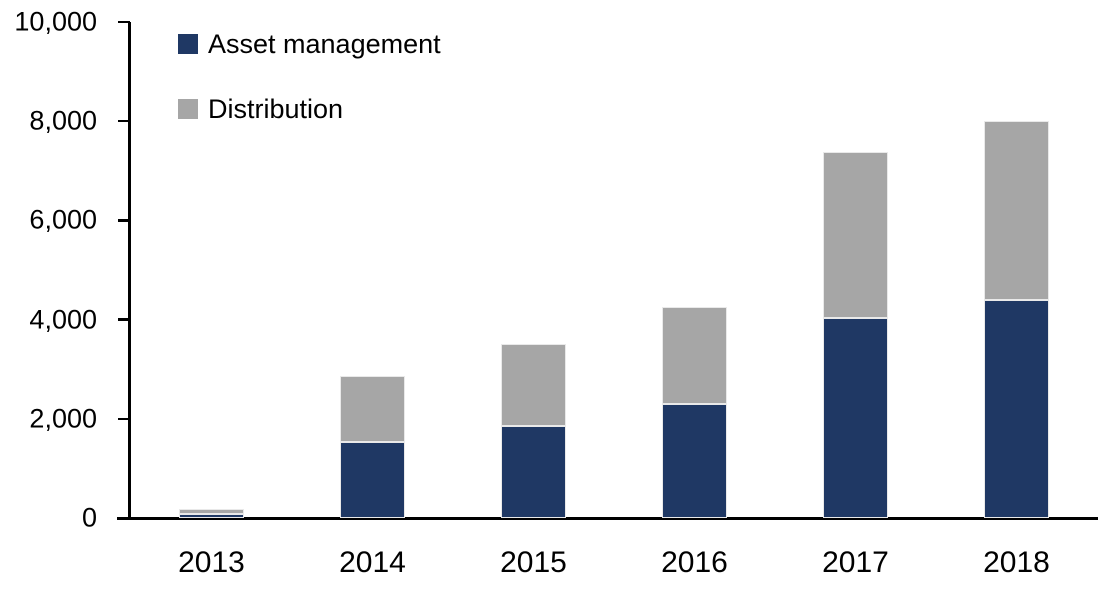  Describe the element at coordinates (211, 562) in the screenshot. I see `x-tick-label-2013: 2013` at that location.